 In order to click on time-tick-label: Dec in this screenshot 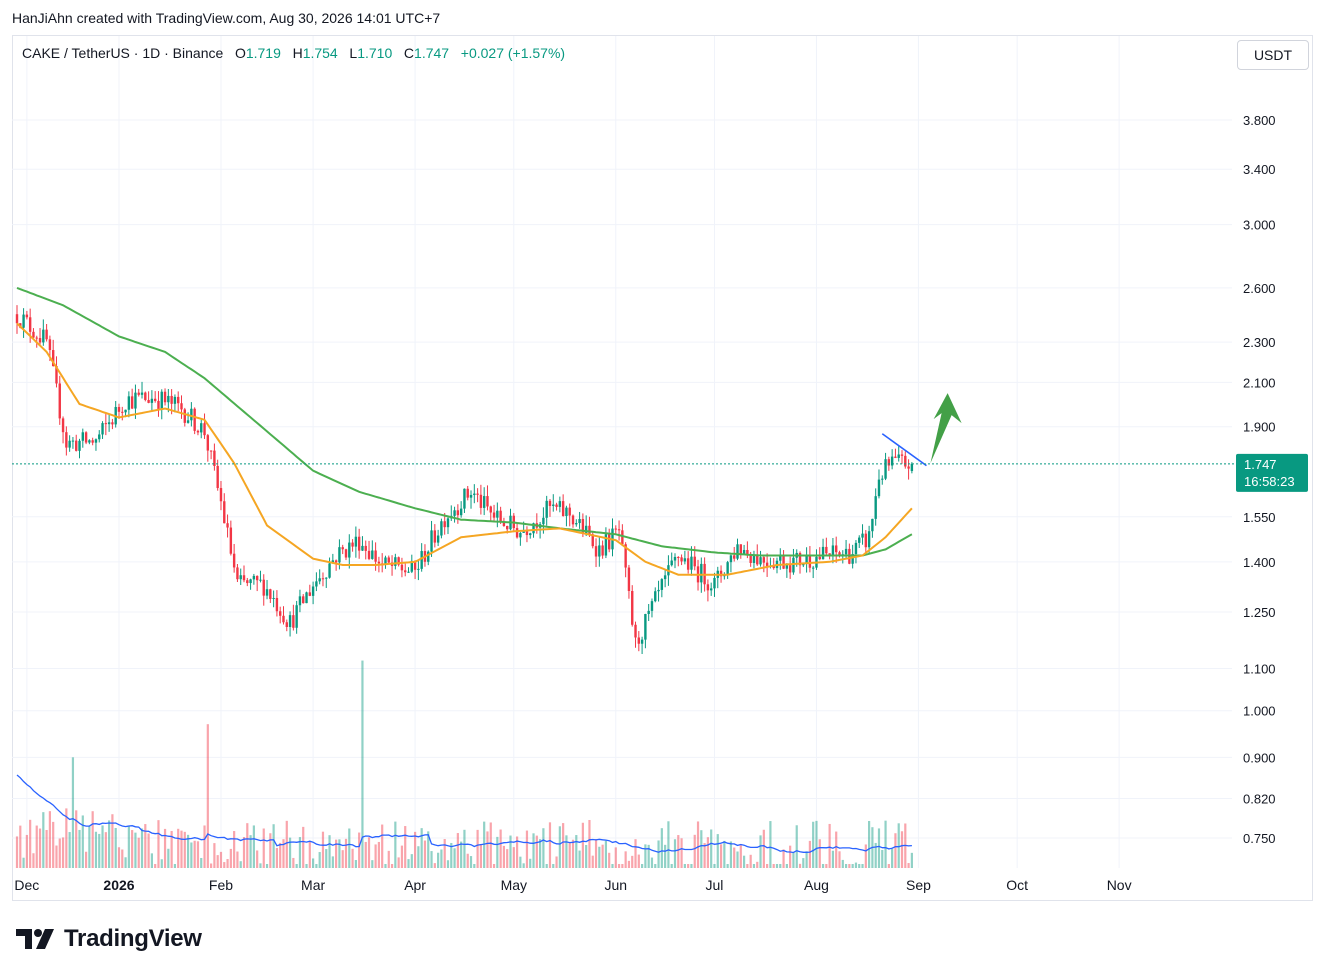, I will do `click(26, 885)`.